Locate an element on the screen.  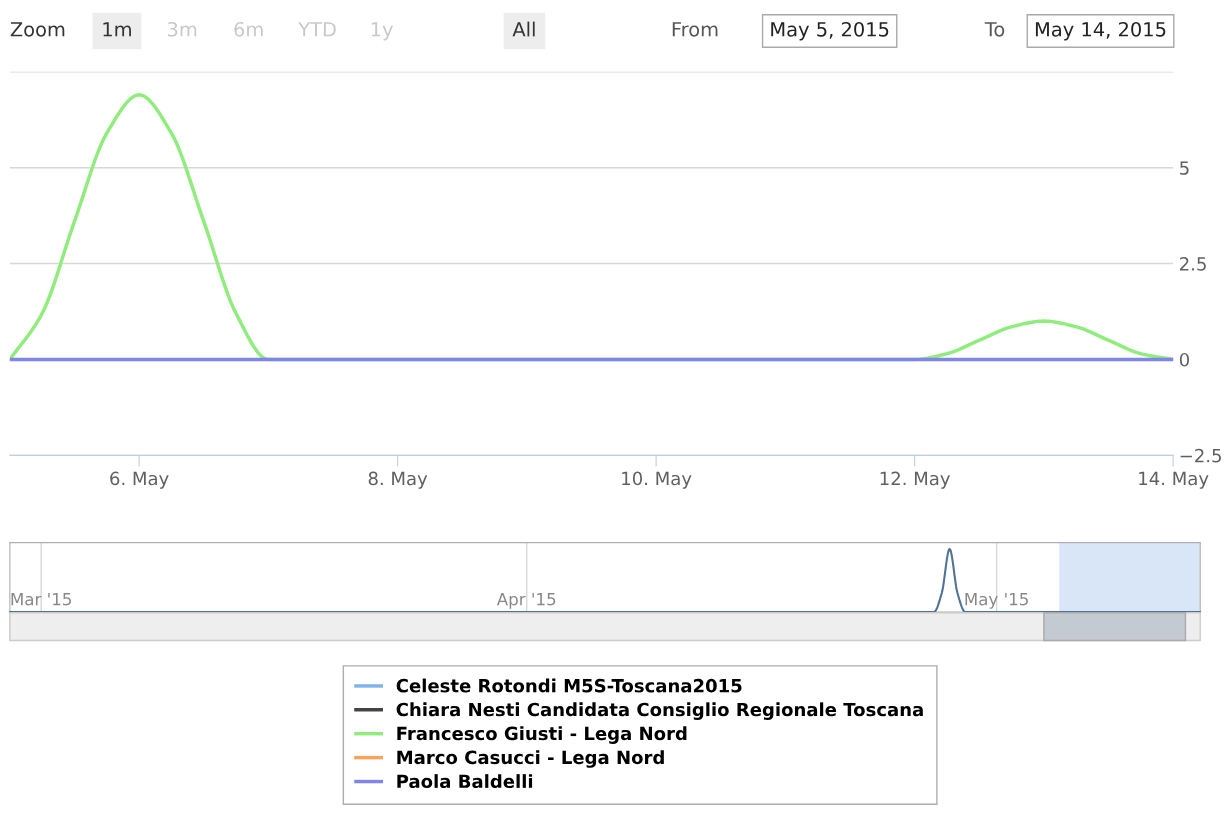
text: May 14, 2015 is located at coordinates (1100, 31).